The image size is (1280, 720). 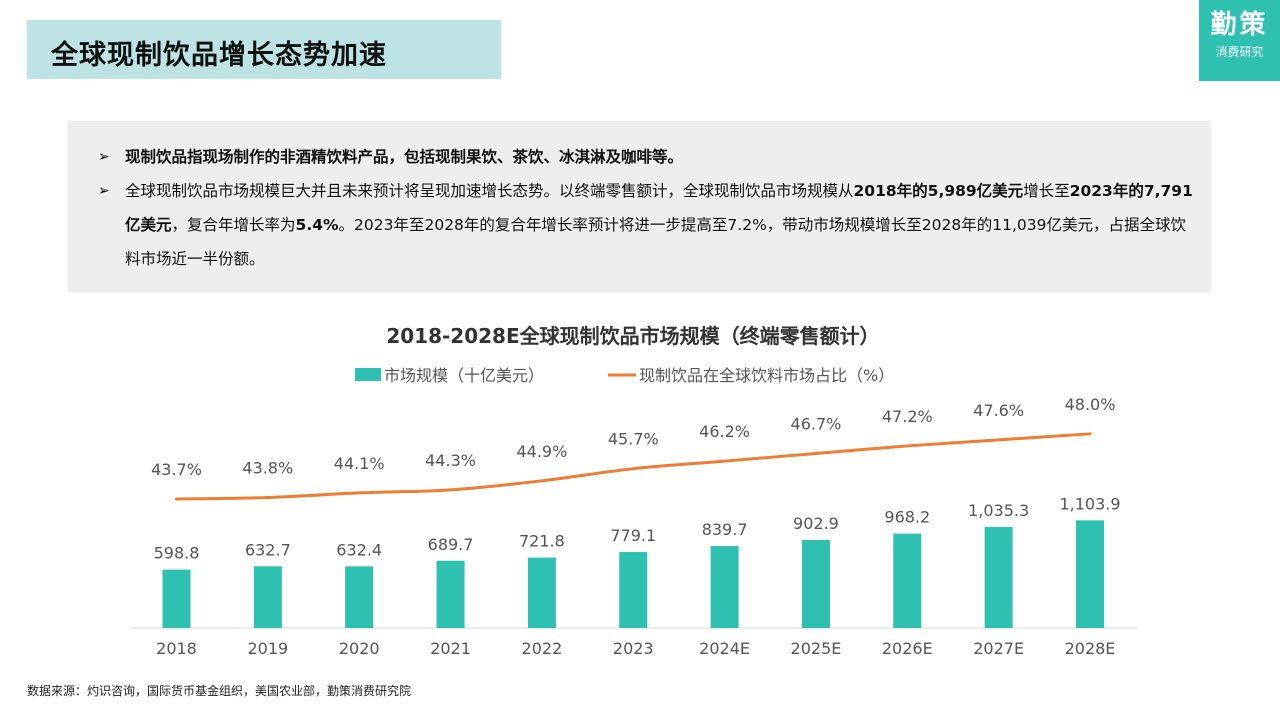 What do you see at coordinates (542, 541) in the screenshot?
I see `bar-value-label: 721.8` at bounding box center [542, 541].